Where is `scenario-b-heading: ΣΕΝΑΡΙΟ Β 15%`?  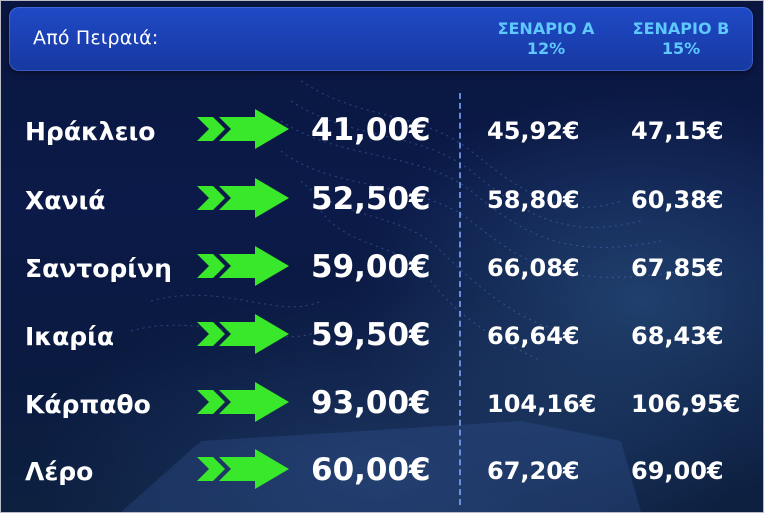 scenario-b-heading: ΣΕΝΑΡΙΟ Β 15% is located at coordinates (681, 39).